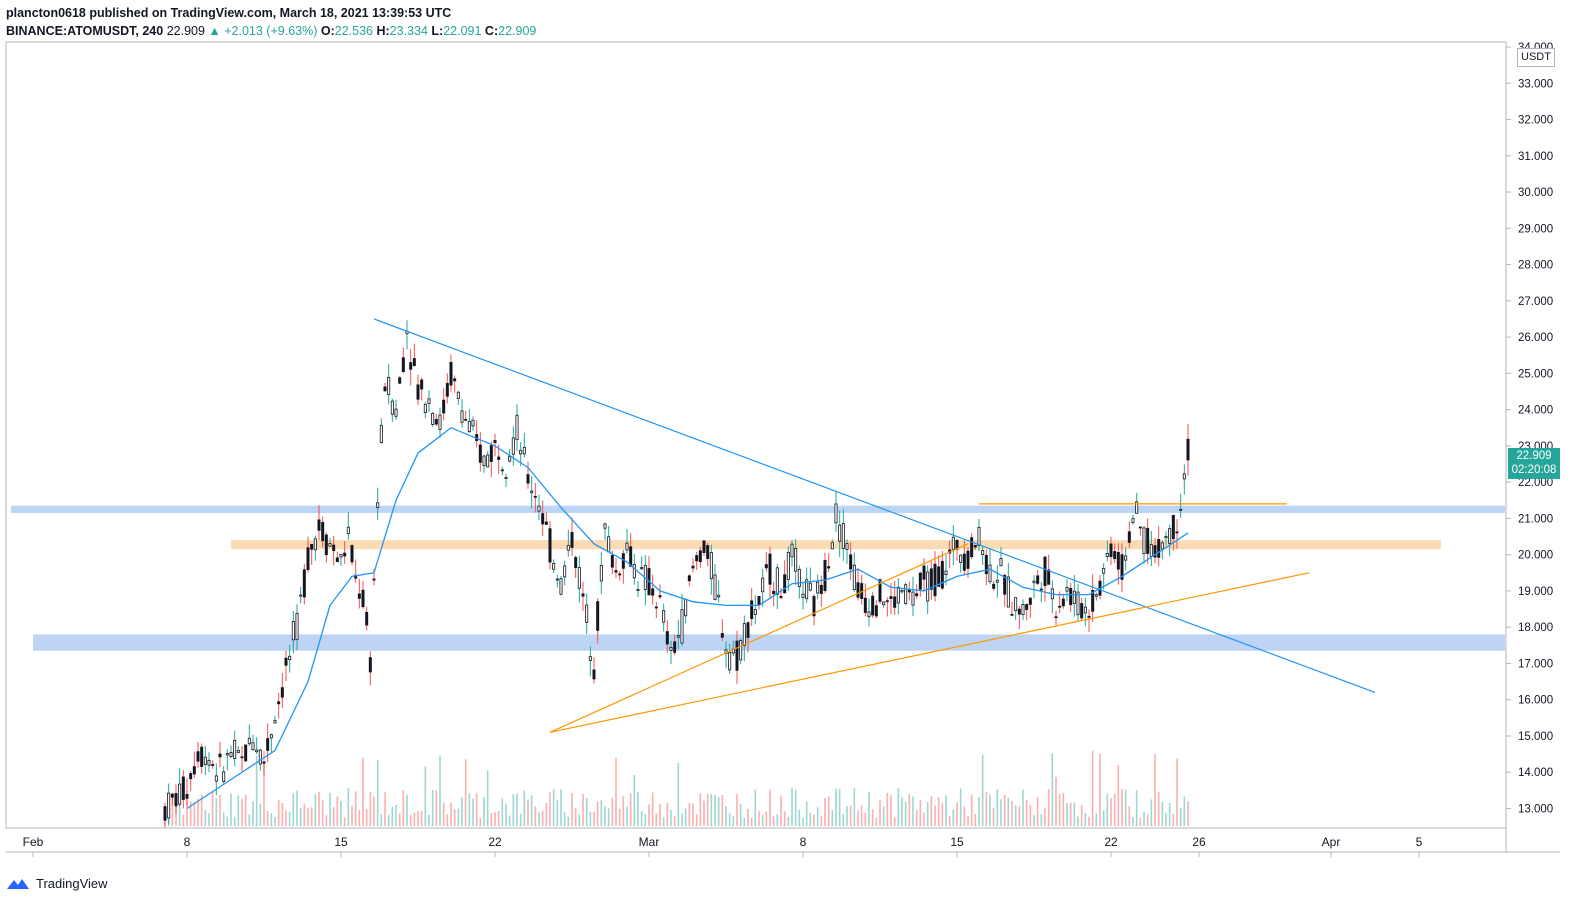 The width and height of the screenshot is (1590, 904). What do you see at coordinates (1536, 57) in the screenshot?
I see `currency-unit-label: USDT` at bounding box center [1536, 57].